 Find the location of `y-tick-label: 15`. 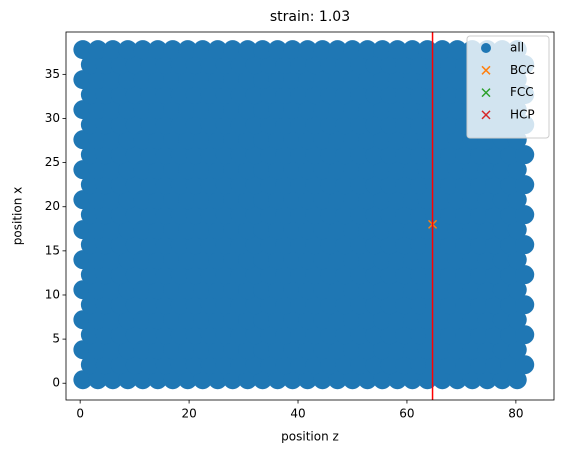

y-tick-label: 15 is located at coordinates (52, 250).